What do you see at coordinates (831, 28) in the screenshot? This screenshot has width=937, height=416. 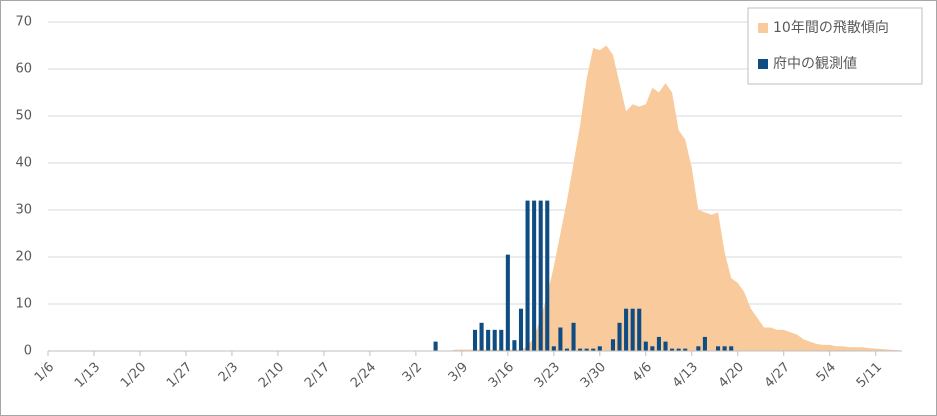 I see `legend-label: 10年間の飛散傾向` at bounding box center [831, 28].